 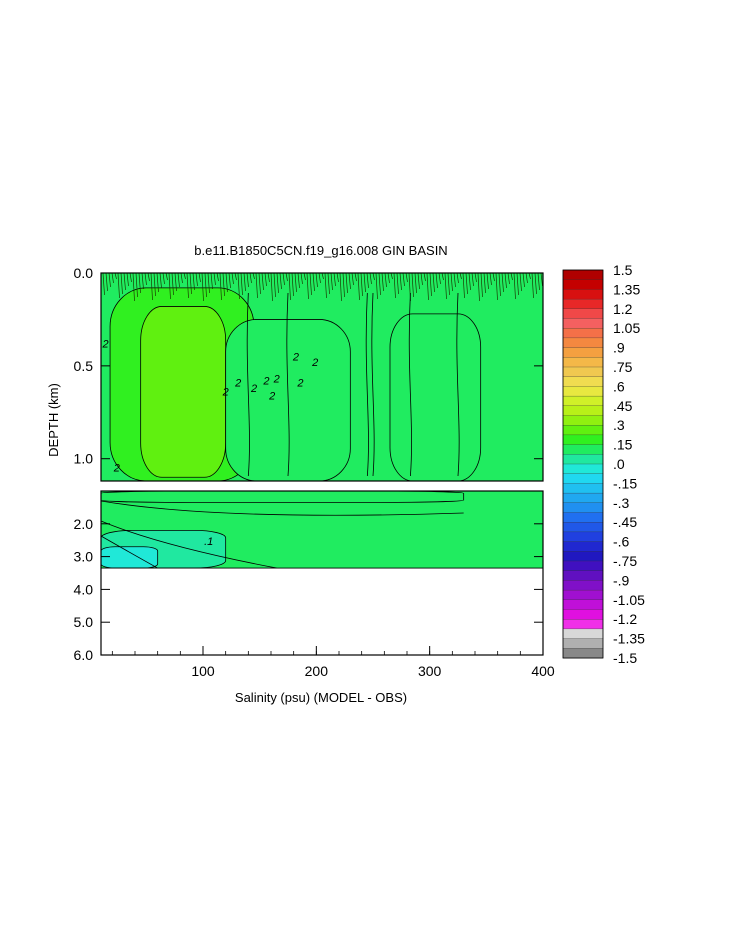 What do you see at coordinates (84, 655) in the screenshot?
I see `y-tick-label: 6.0` at bounding box center [84, 655].